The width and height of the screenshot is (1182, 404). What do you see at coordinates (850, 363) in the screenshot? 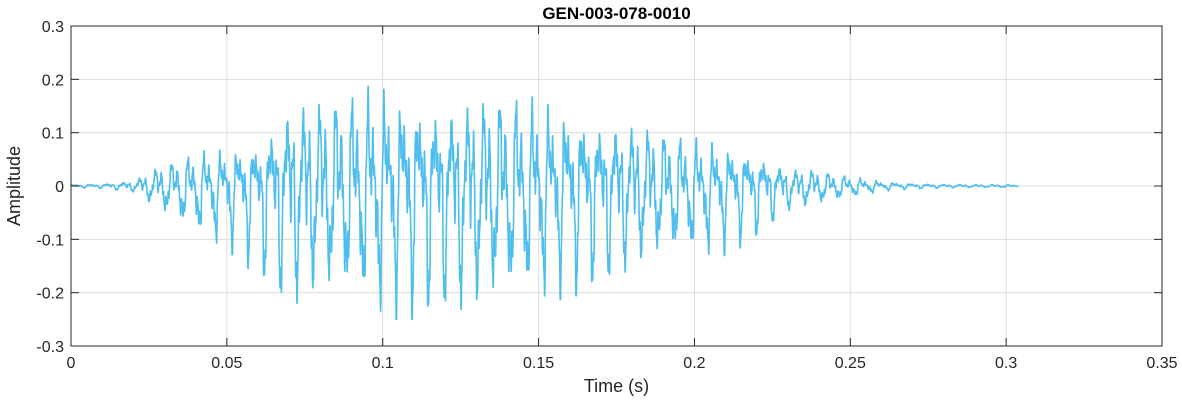
I see `x-tick-label: 0.25` at bounding box center [850, 363].